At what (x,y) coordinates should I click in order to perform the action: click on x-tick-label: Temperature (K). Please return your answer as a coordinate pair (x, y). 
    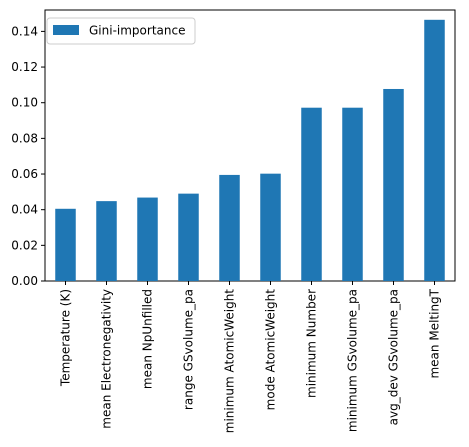
    Looking at the image, I should click on (66, 338).